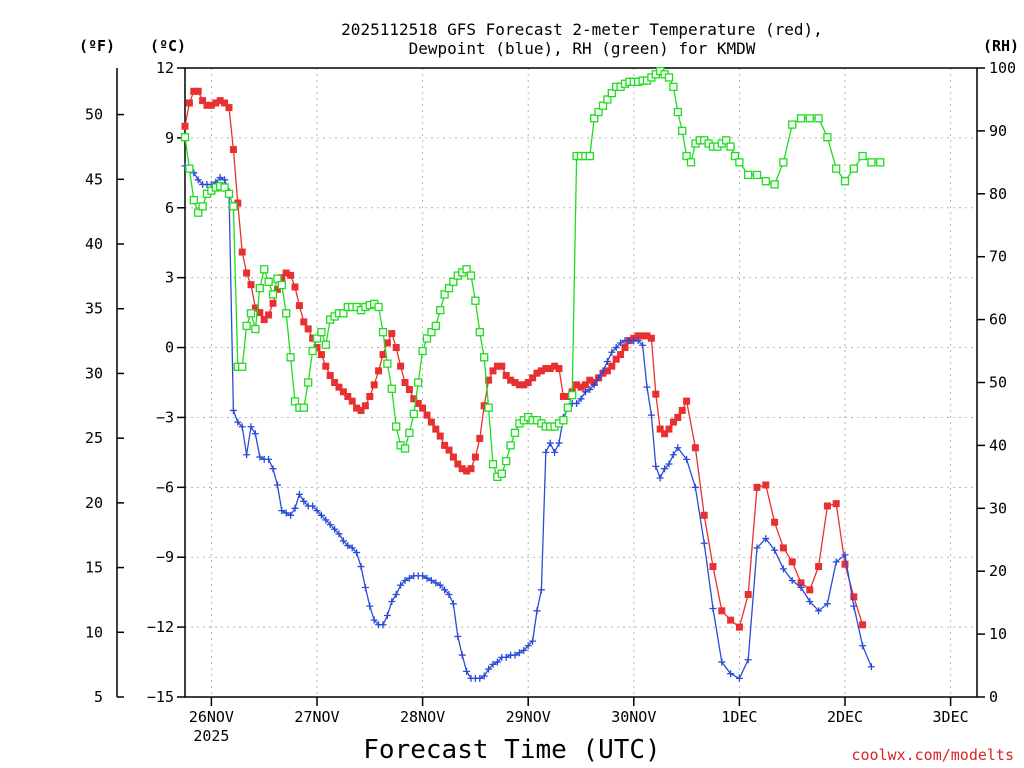 Image resolution: width=1024 pixels, height=768 pixels. I want to click on fahrenheit-tick-label: 30, so click(94, 373).